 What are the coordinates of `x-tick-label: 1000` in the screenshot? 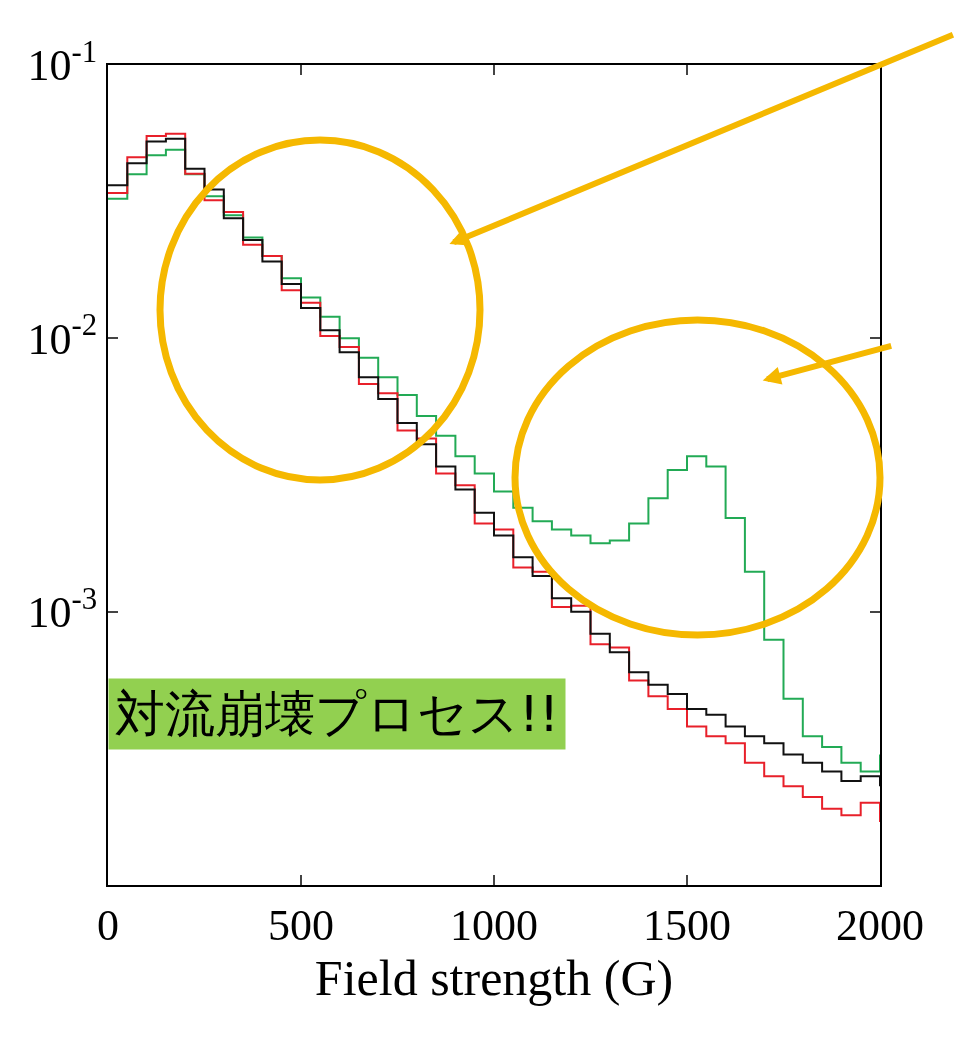 It's located at (494, 925).